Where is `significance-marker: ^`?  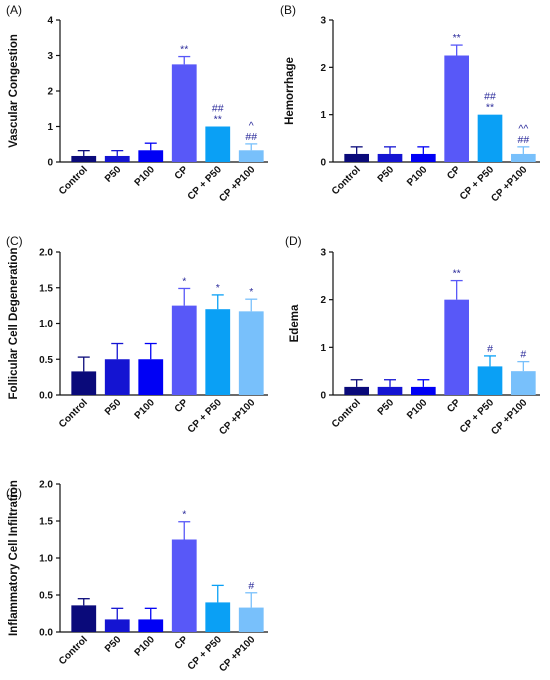 significance-marker: ^ is located at coordinates (251, 126).